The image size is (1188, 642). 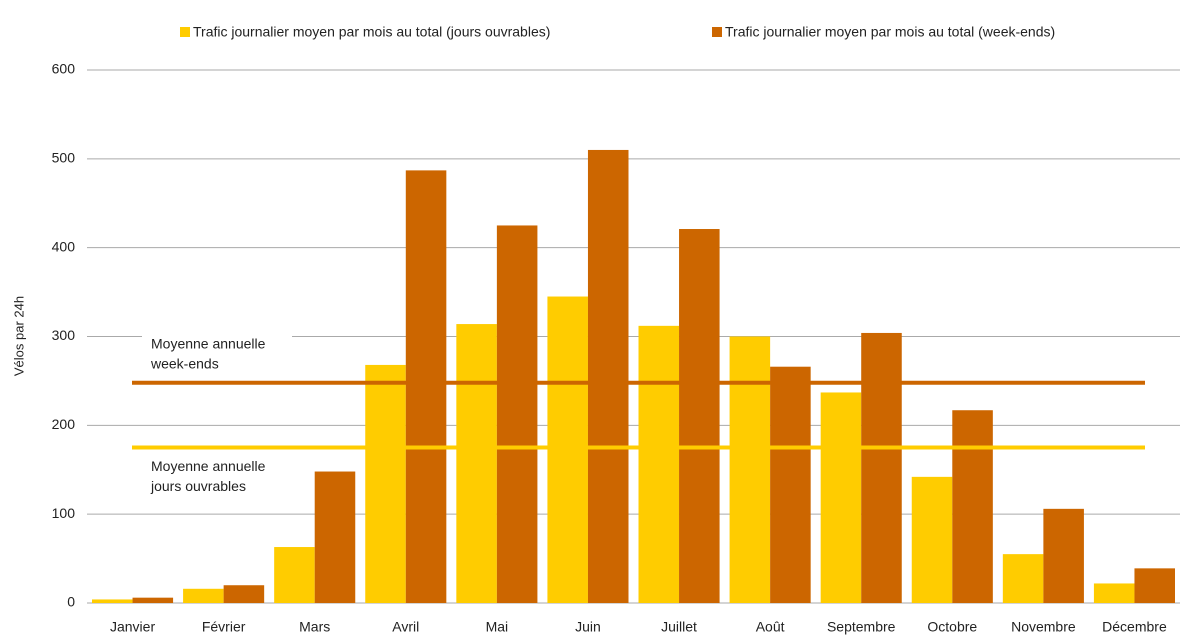 I want to click on y-tick-label: 400, so click(x=64, y=246).